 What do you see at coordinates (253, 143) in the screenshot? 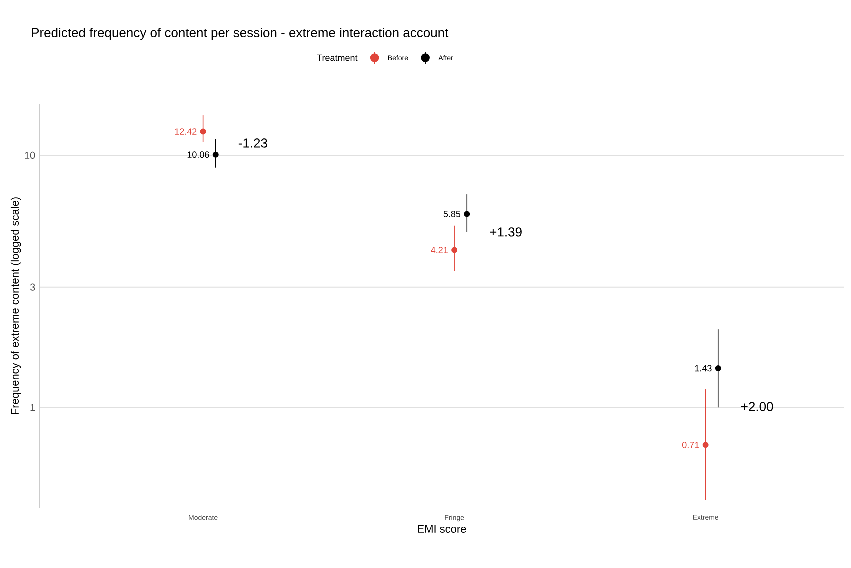
I see `annotation: -1.23` at bounding box center [253, 143].